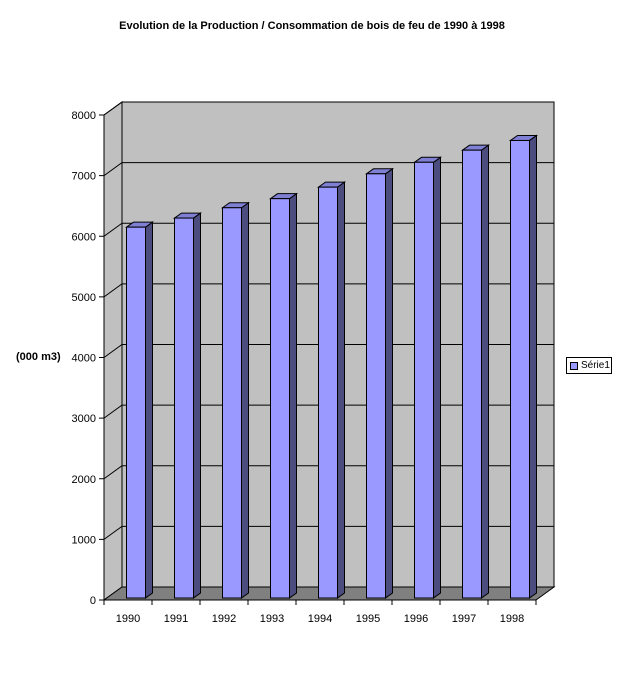 The image size is (624, 684). What do you see at coordinates (464, 619) in the screenshot?
I see `x-tick-label: 1997` at bounding box center [464, 619].